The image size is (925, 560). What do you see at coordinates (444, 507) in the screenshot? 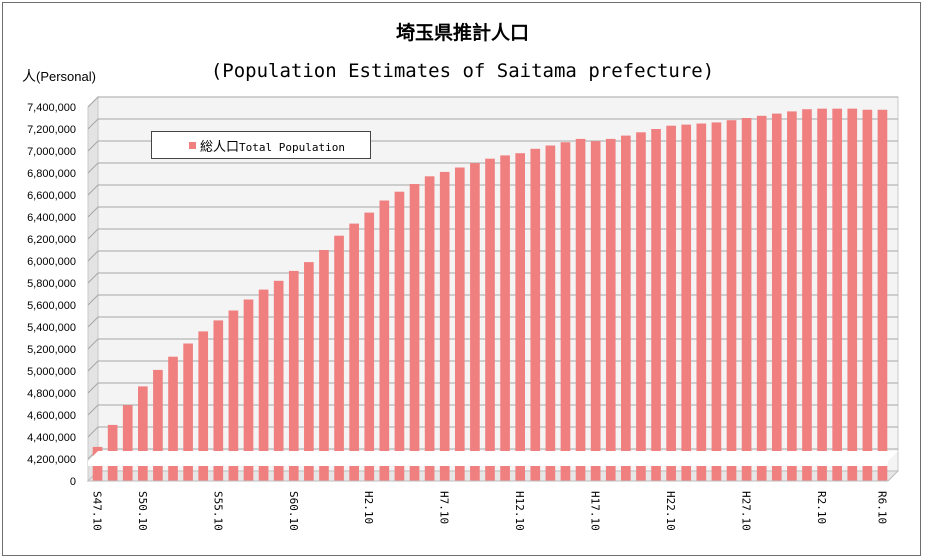
I see `x-tick-label: H7.10` at bounding box center [444, 507].